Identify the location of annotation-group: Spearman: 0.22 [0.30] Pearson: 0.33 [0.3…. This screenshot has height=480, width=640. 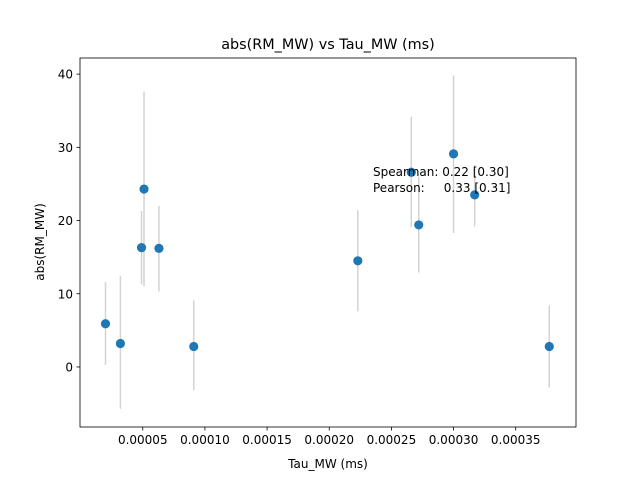
(441, 180).